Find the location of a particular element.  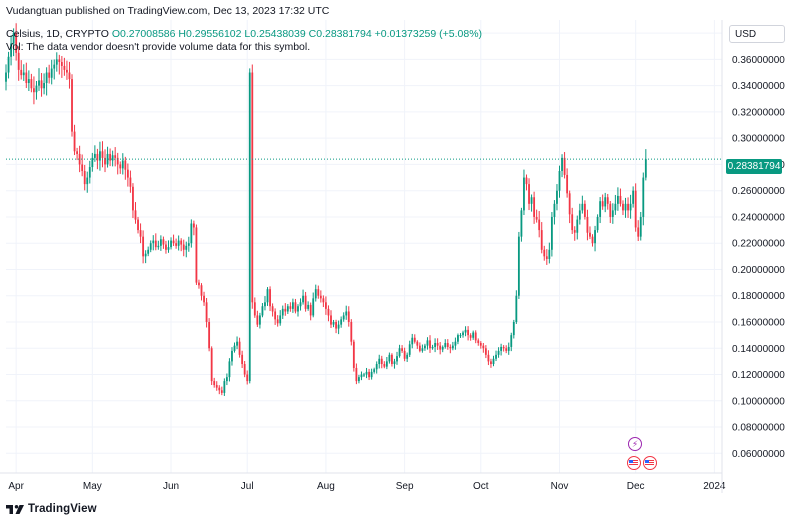

y-tick-label: 0.24000000 is located at coordinates (758, 217).